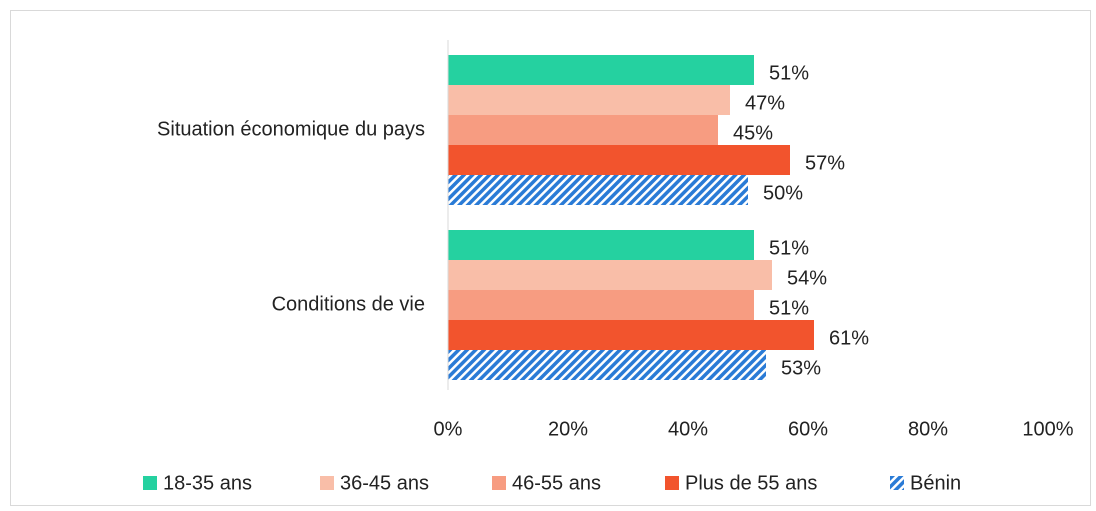  Describe the element at coordinates (207, 483) in the screenshot. I see `legend-label: 18-35 ans` at that location.